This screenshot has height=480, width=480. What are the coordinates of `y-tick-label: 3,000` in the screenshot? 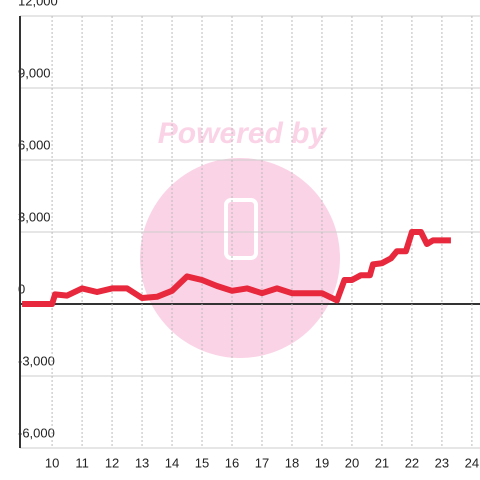 It's located at (34, 216).